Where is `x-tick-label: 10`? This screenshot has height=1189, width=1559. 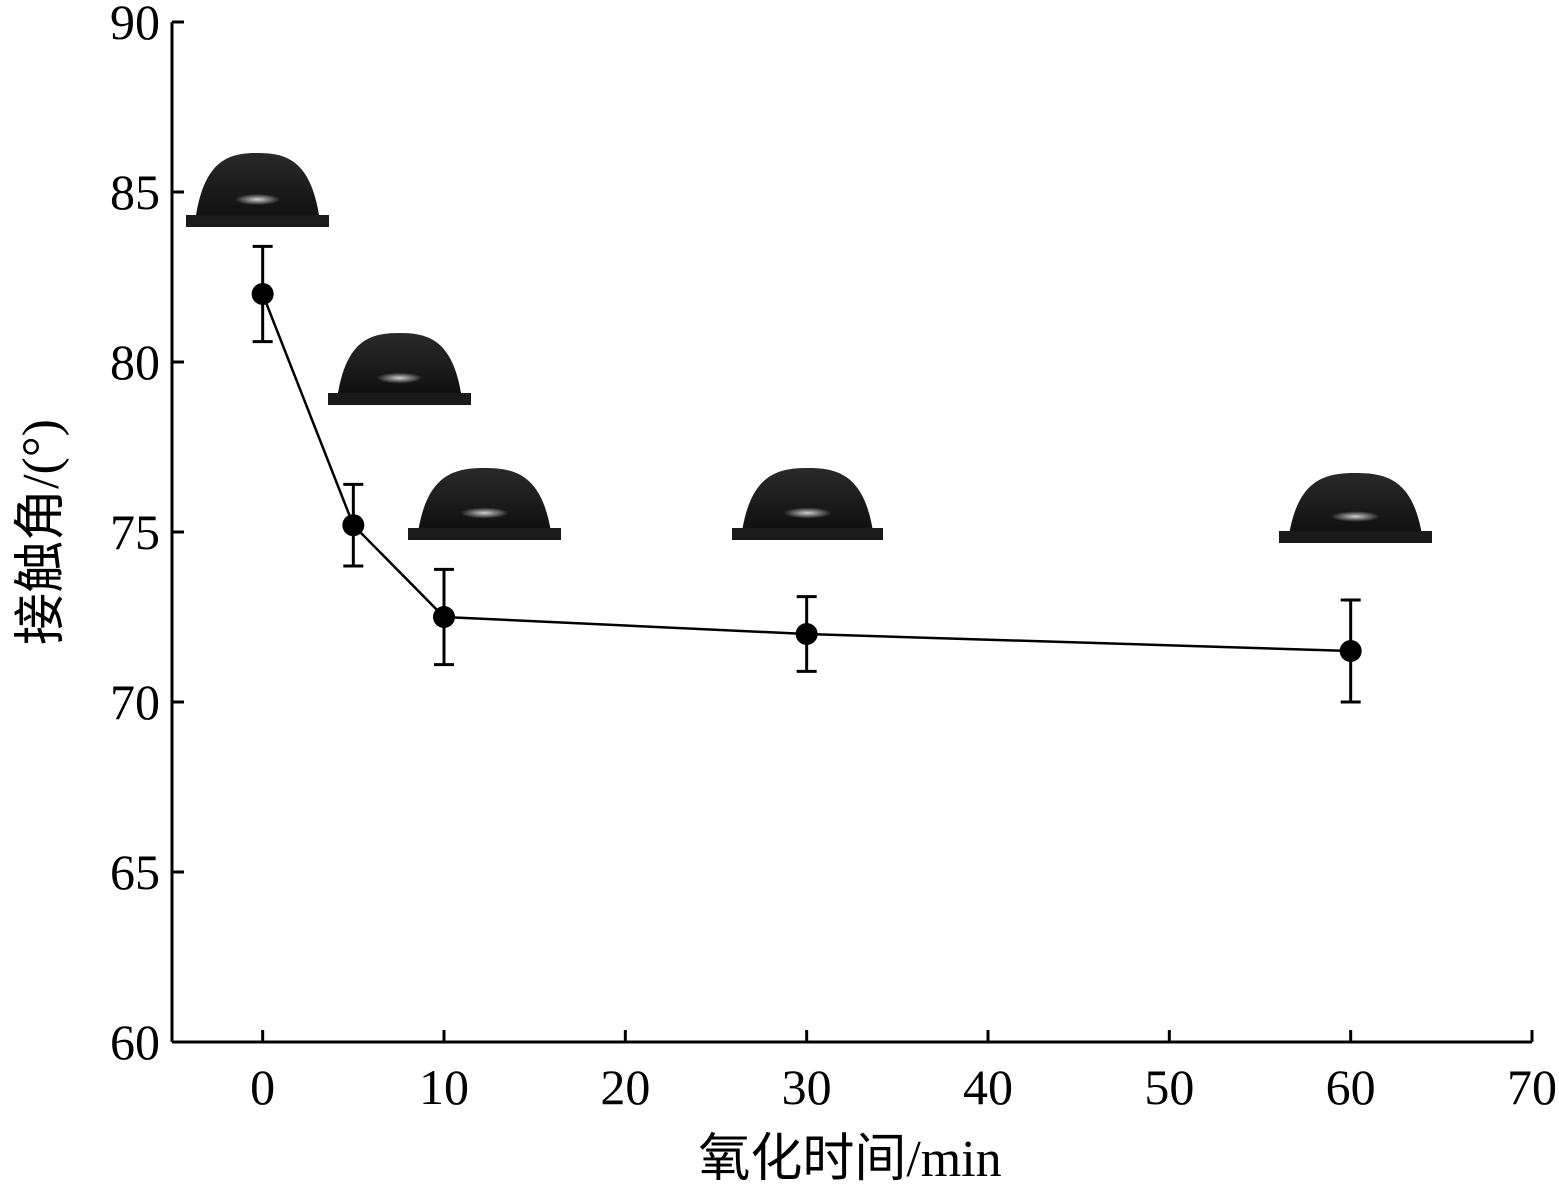 x-tick-label: 10 is located at coordinates (444, 1087).